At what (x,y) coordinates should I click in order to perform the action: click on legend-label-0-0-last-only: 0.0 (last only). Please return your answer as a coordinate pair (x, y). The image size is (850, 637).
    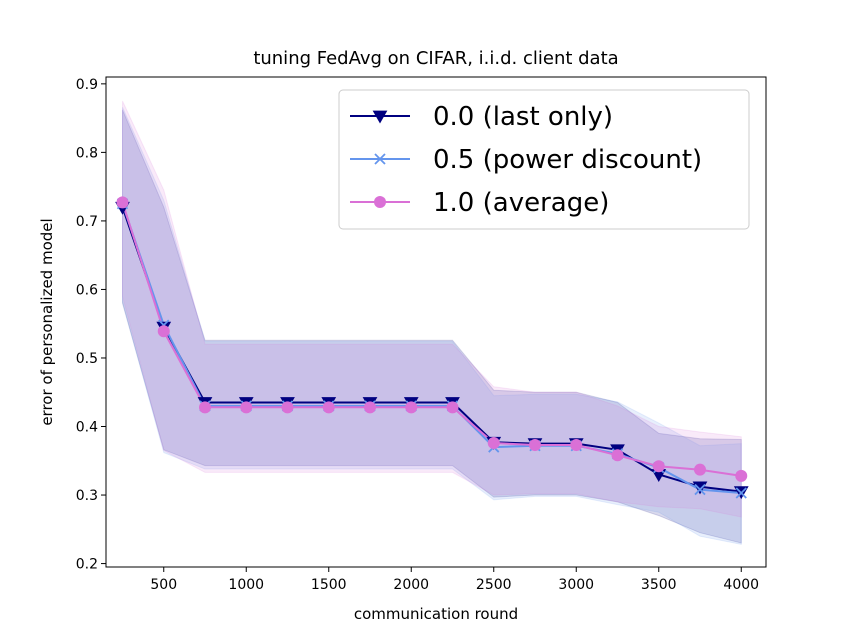
    Looking at the image, I should click on (523, 117).